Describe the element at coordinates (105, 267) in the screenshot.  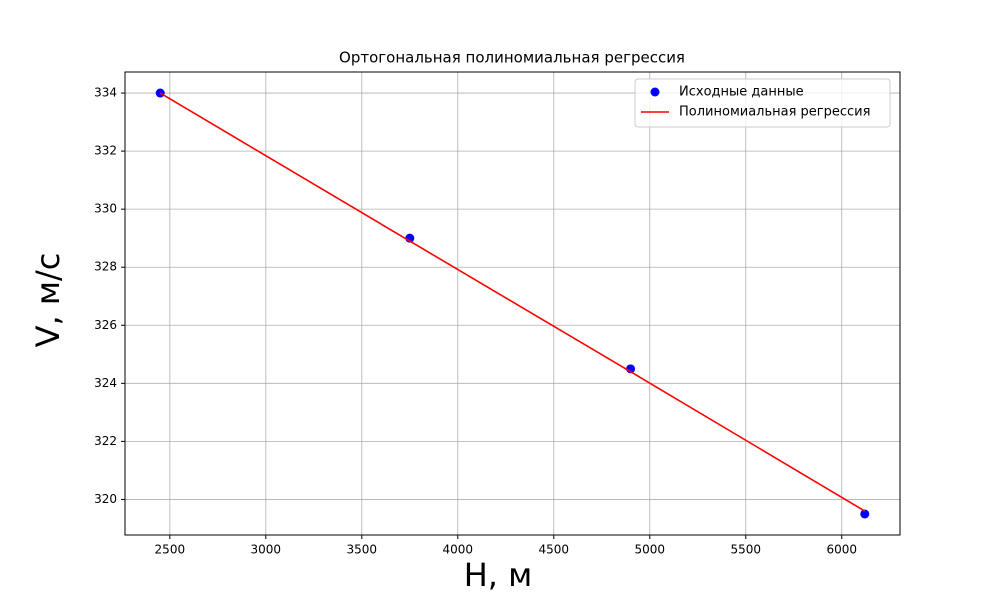
I see `y-tick-label: 328` at that location.